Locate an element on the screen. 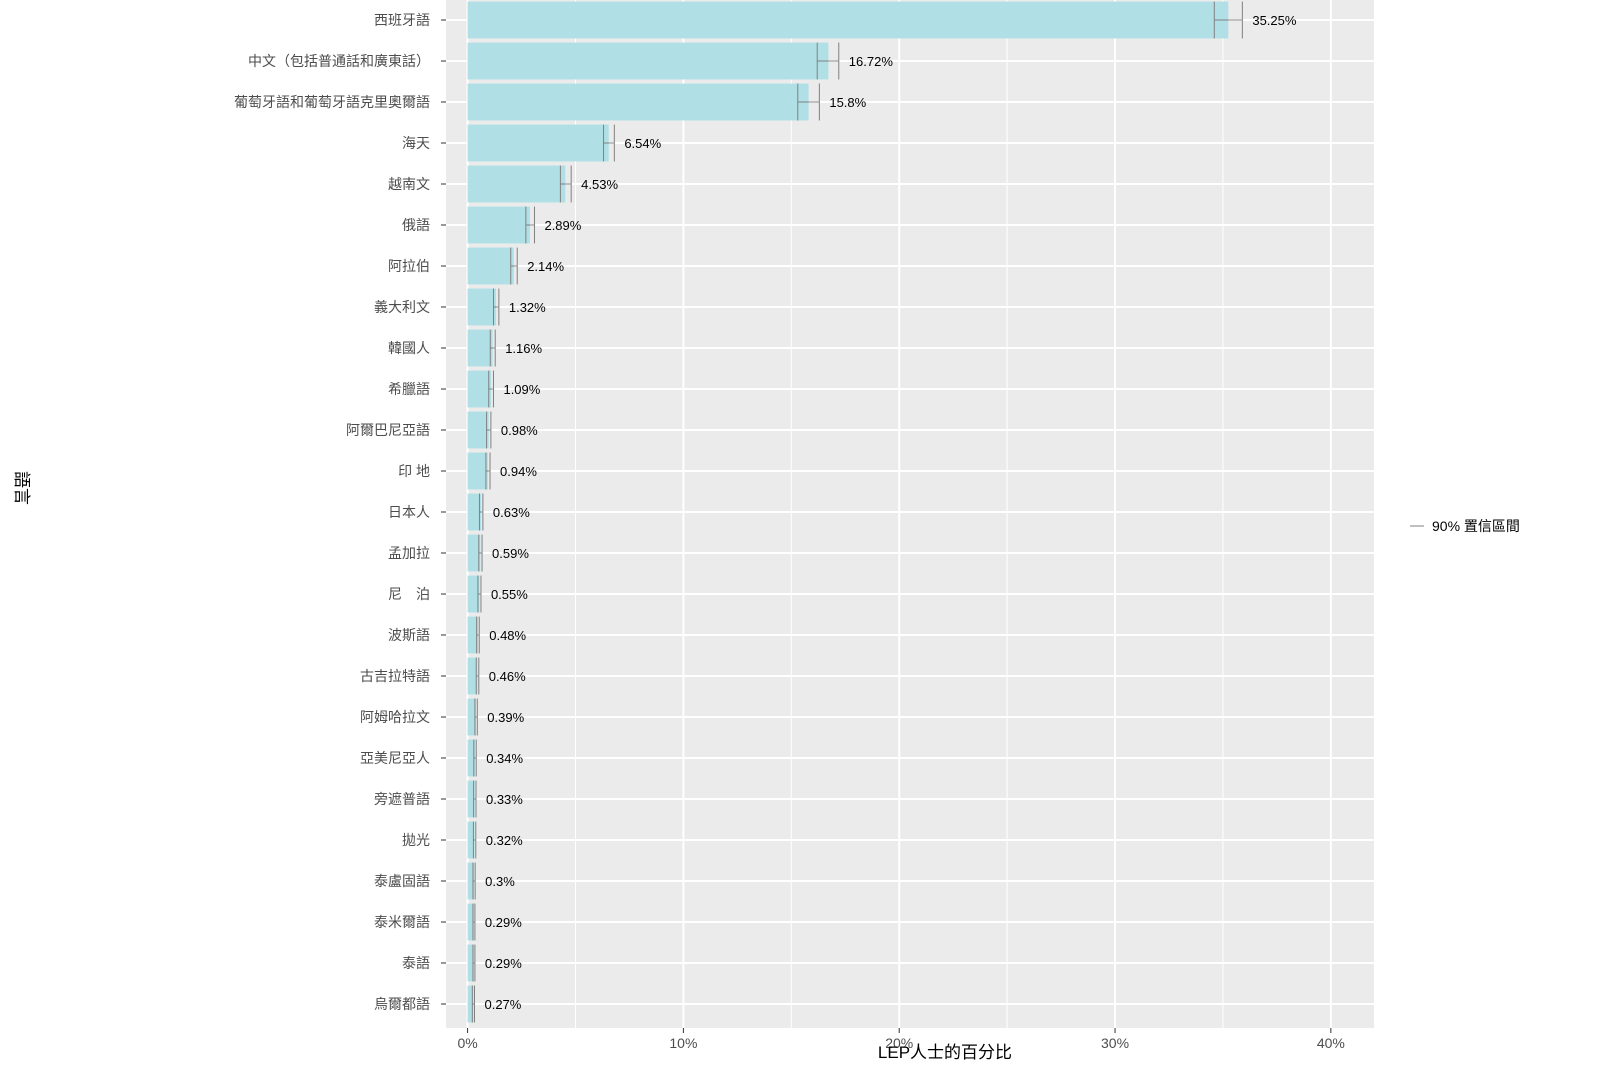  x-tick-label-1: 10% is located at coordinates (683, 1043).